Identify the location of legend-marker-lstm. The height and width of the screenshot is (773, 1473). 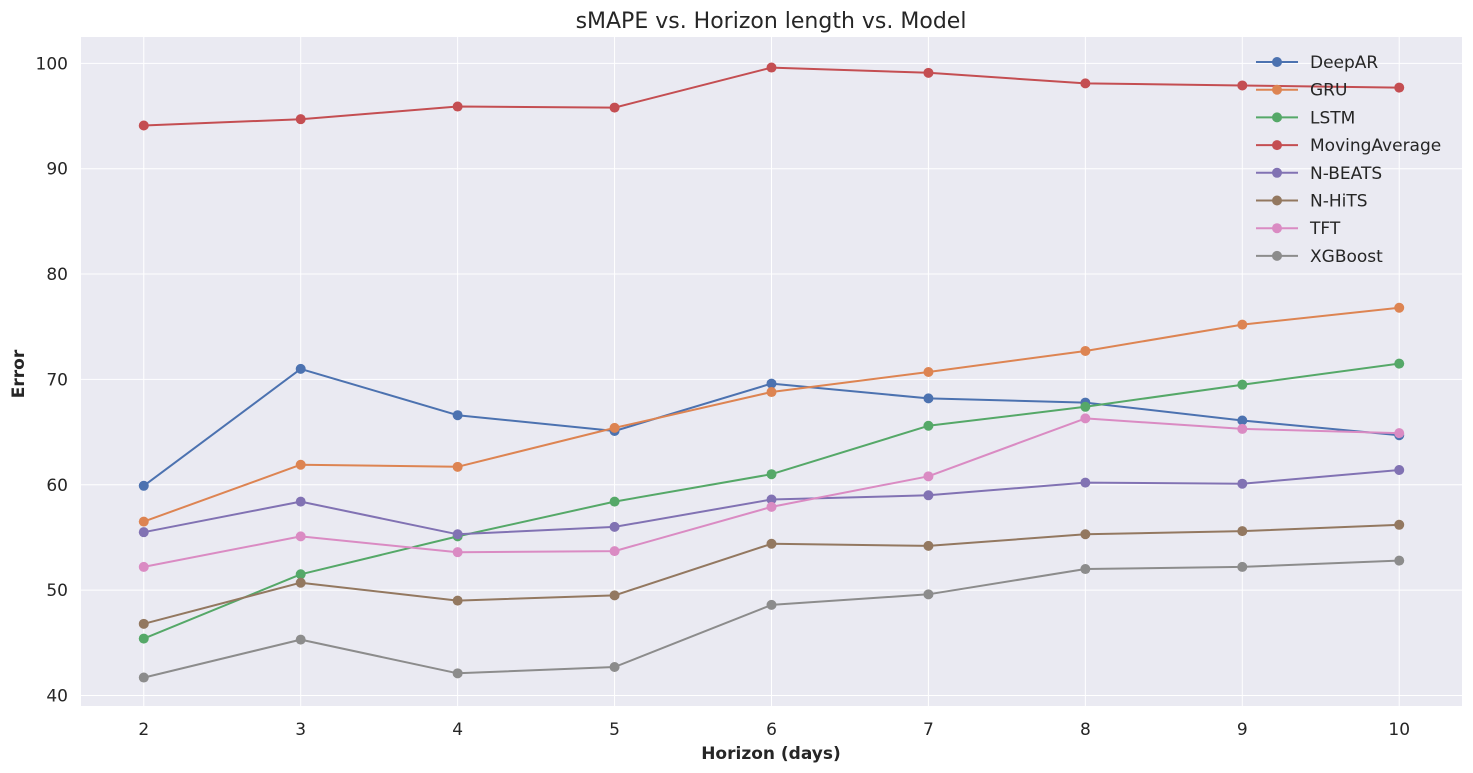
(1277, 117).